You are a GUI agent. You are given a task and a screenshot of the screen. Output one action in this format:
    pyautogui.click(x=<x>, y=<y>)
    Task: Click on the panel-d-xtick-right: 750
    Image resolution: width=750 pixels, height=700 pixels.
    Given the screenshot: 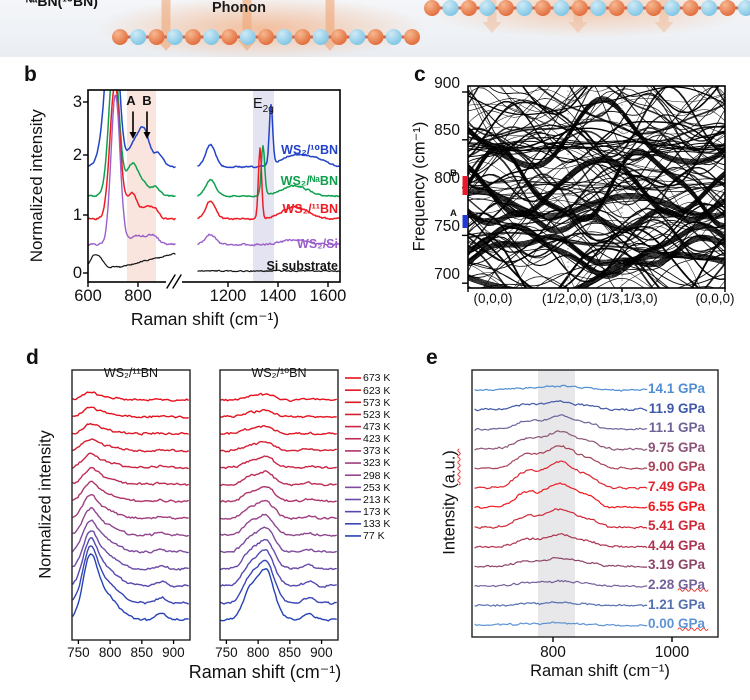 What is the action you would take?
    pyautogui.click(x=226, y=652)
    